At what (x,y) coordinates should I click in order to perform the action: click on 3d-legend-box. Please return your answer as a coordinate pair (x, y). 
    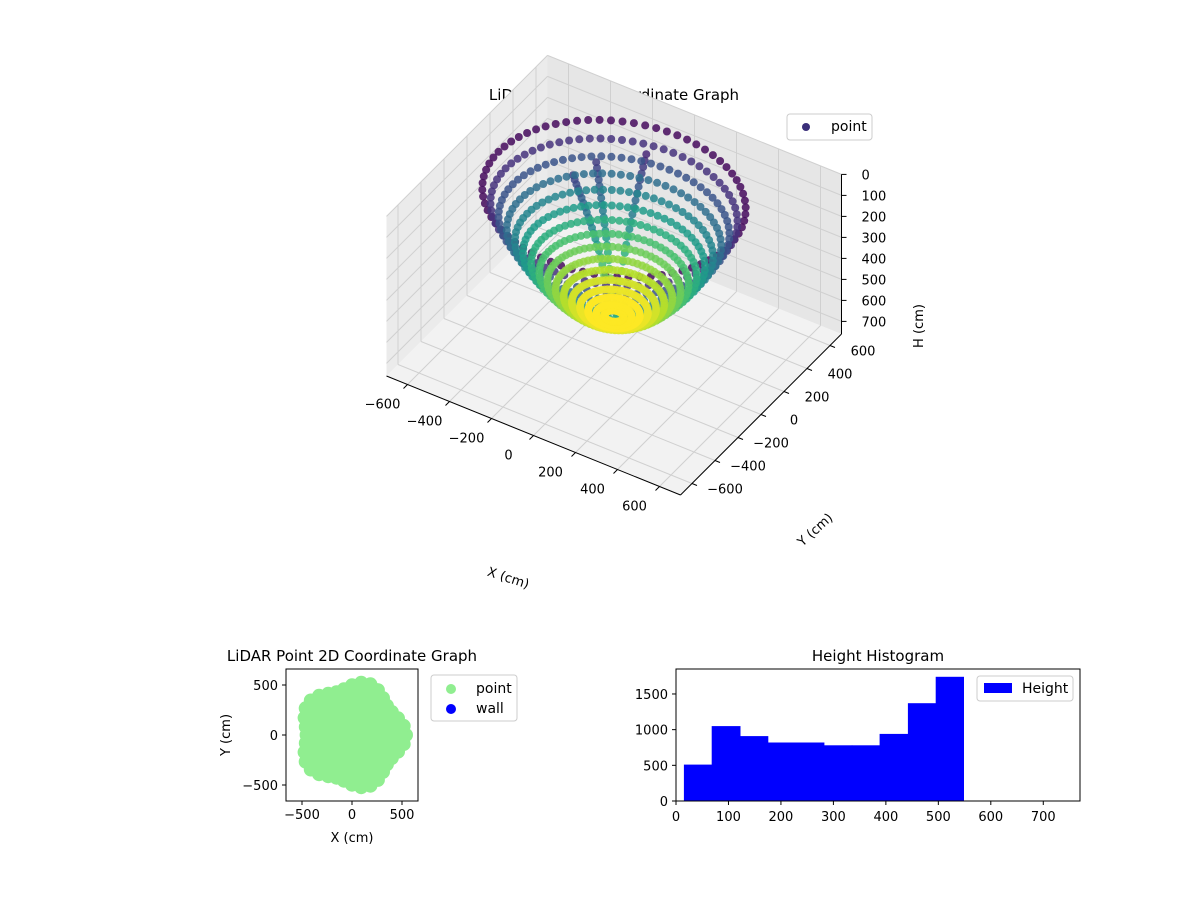
    Looking at the image, I should click on (829, 127).